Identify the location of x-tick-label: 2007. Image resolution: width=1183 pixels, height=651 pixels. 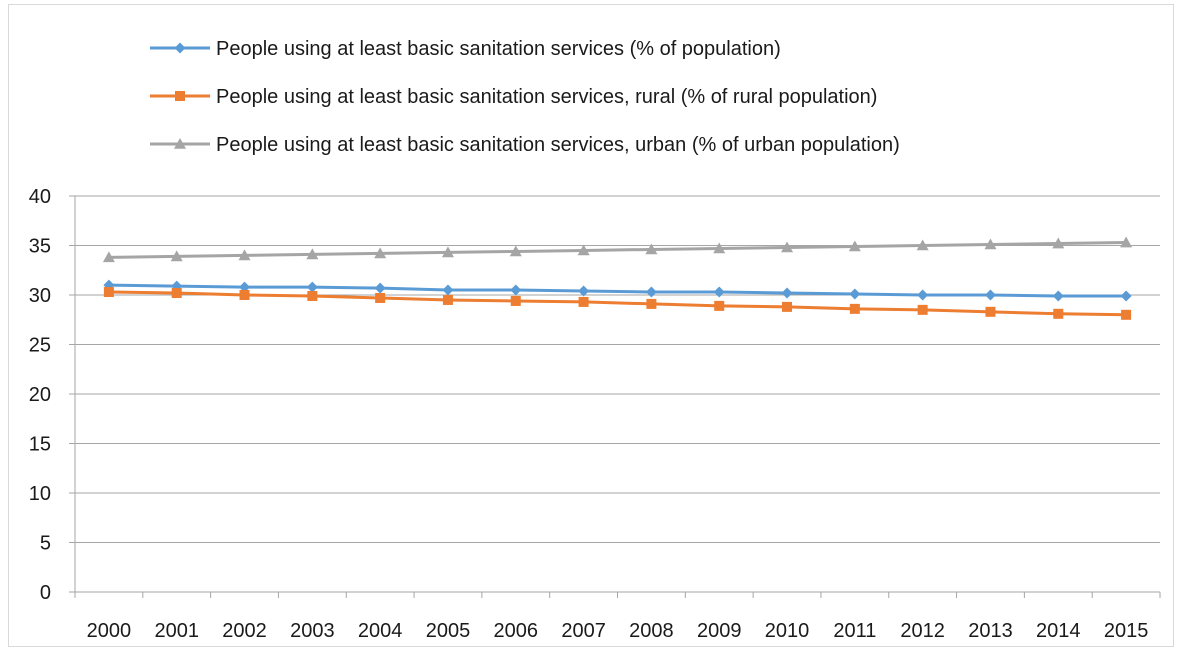
(583, 631).